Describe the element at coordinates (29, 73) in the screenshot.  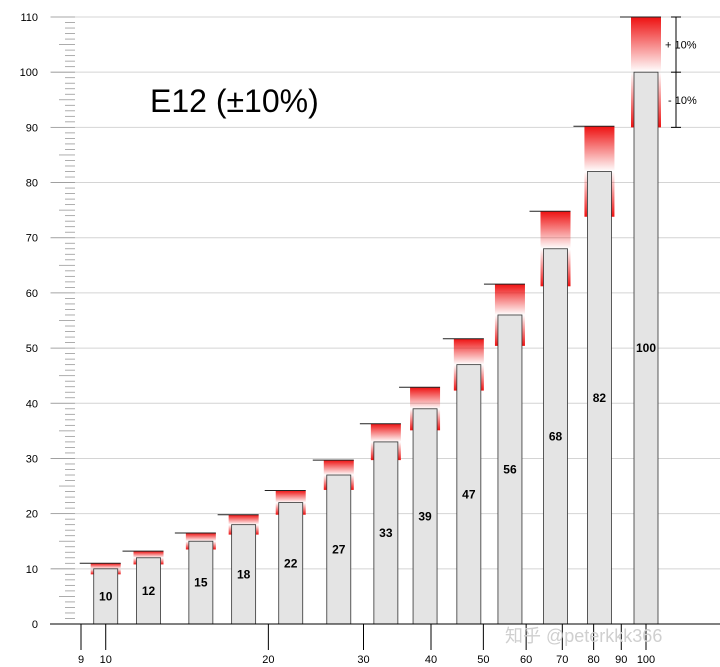
I see `y-tick-label: 100` at that location.